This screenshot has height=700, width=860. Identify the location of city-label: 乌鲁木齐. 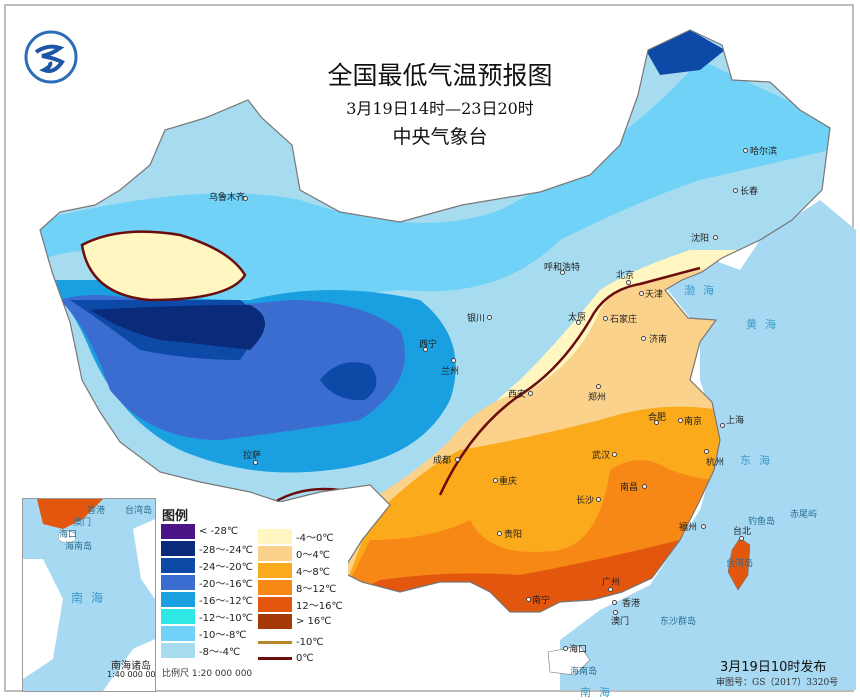
(227, 198).